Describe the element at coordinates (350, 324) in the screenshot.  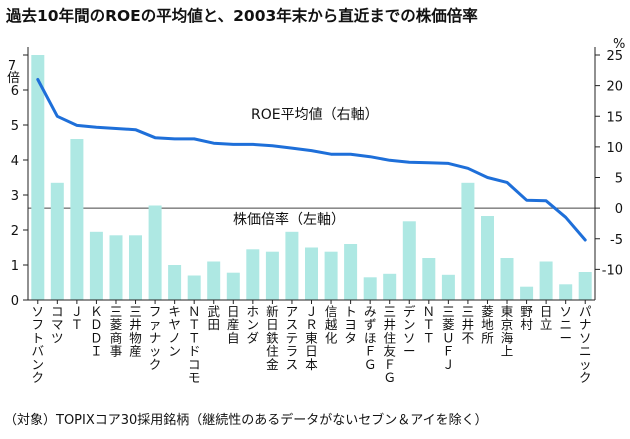
I see `x-tick-label-17: トヨタ` at that location.